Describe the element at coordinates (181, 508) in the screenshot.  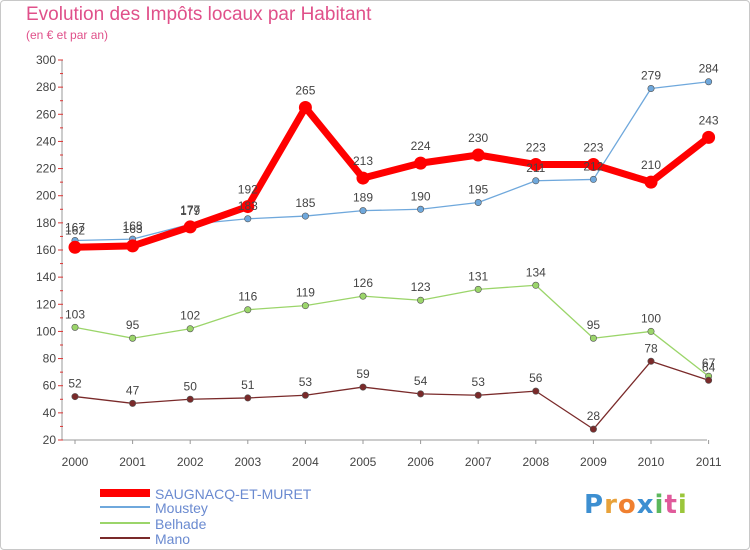
I see `legend-label: Moustey` at that location.